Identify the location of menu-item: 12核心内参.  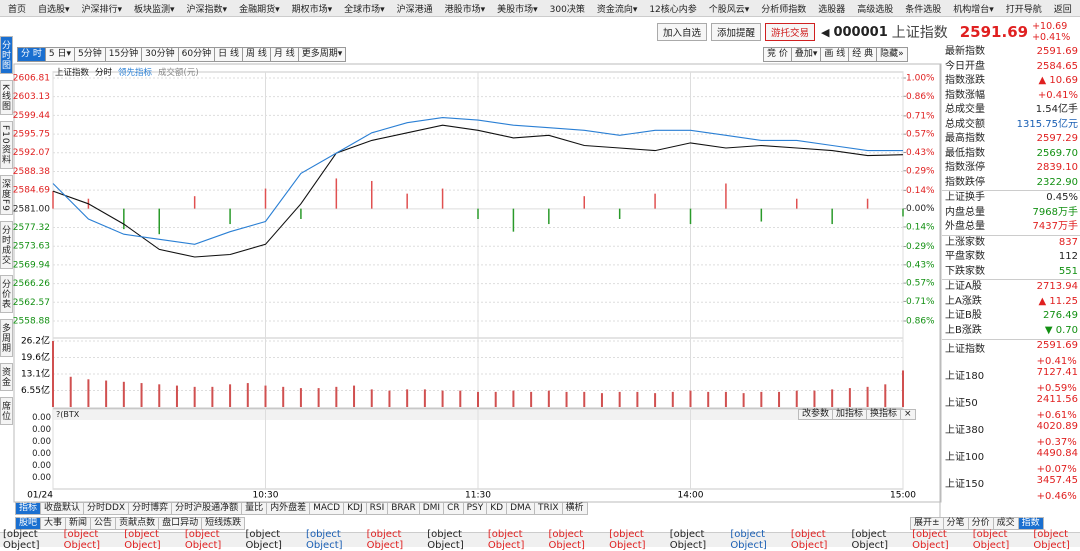
(673, 9).